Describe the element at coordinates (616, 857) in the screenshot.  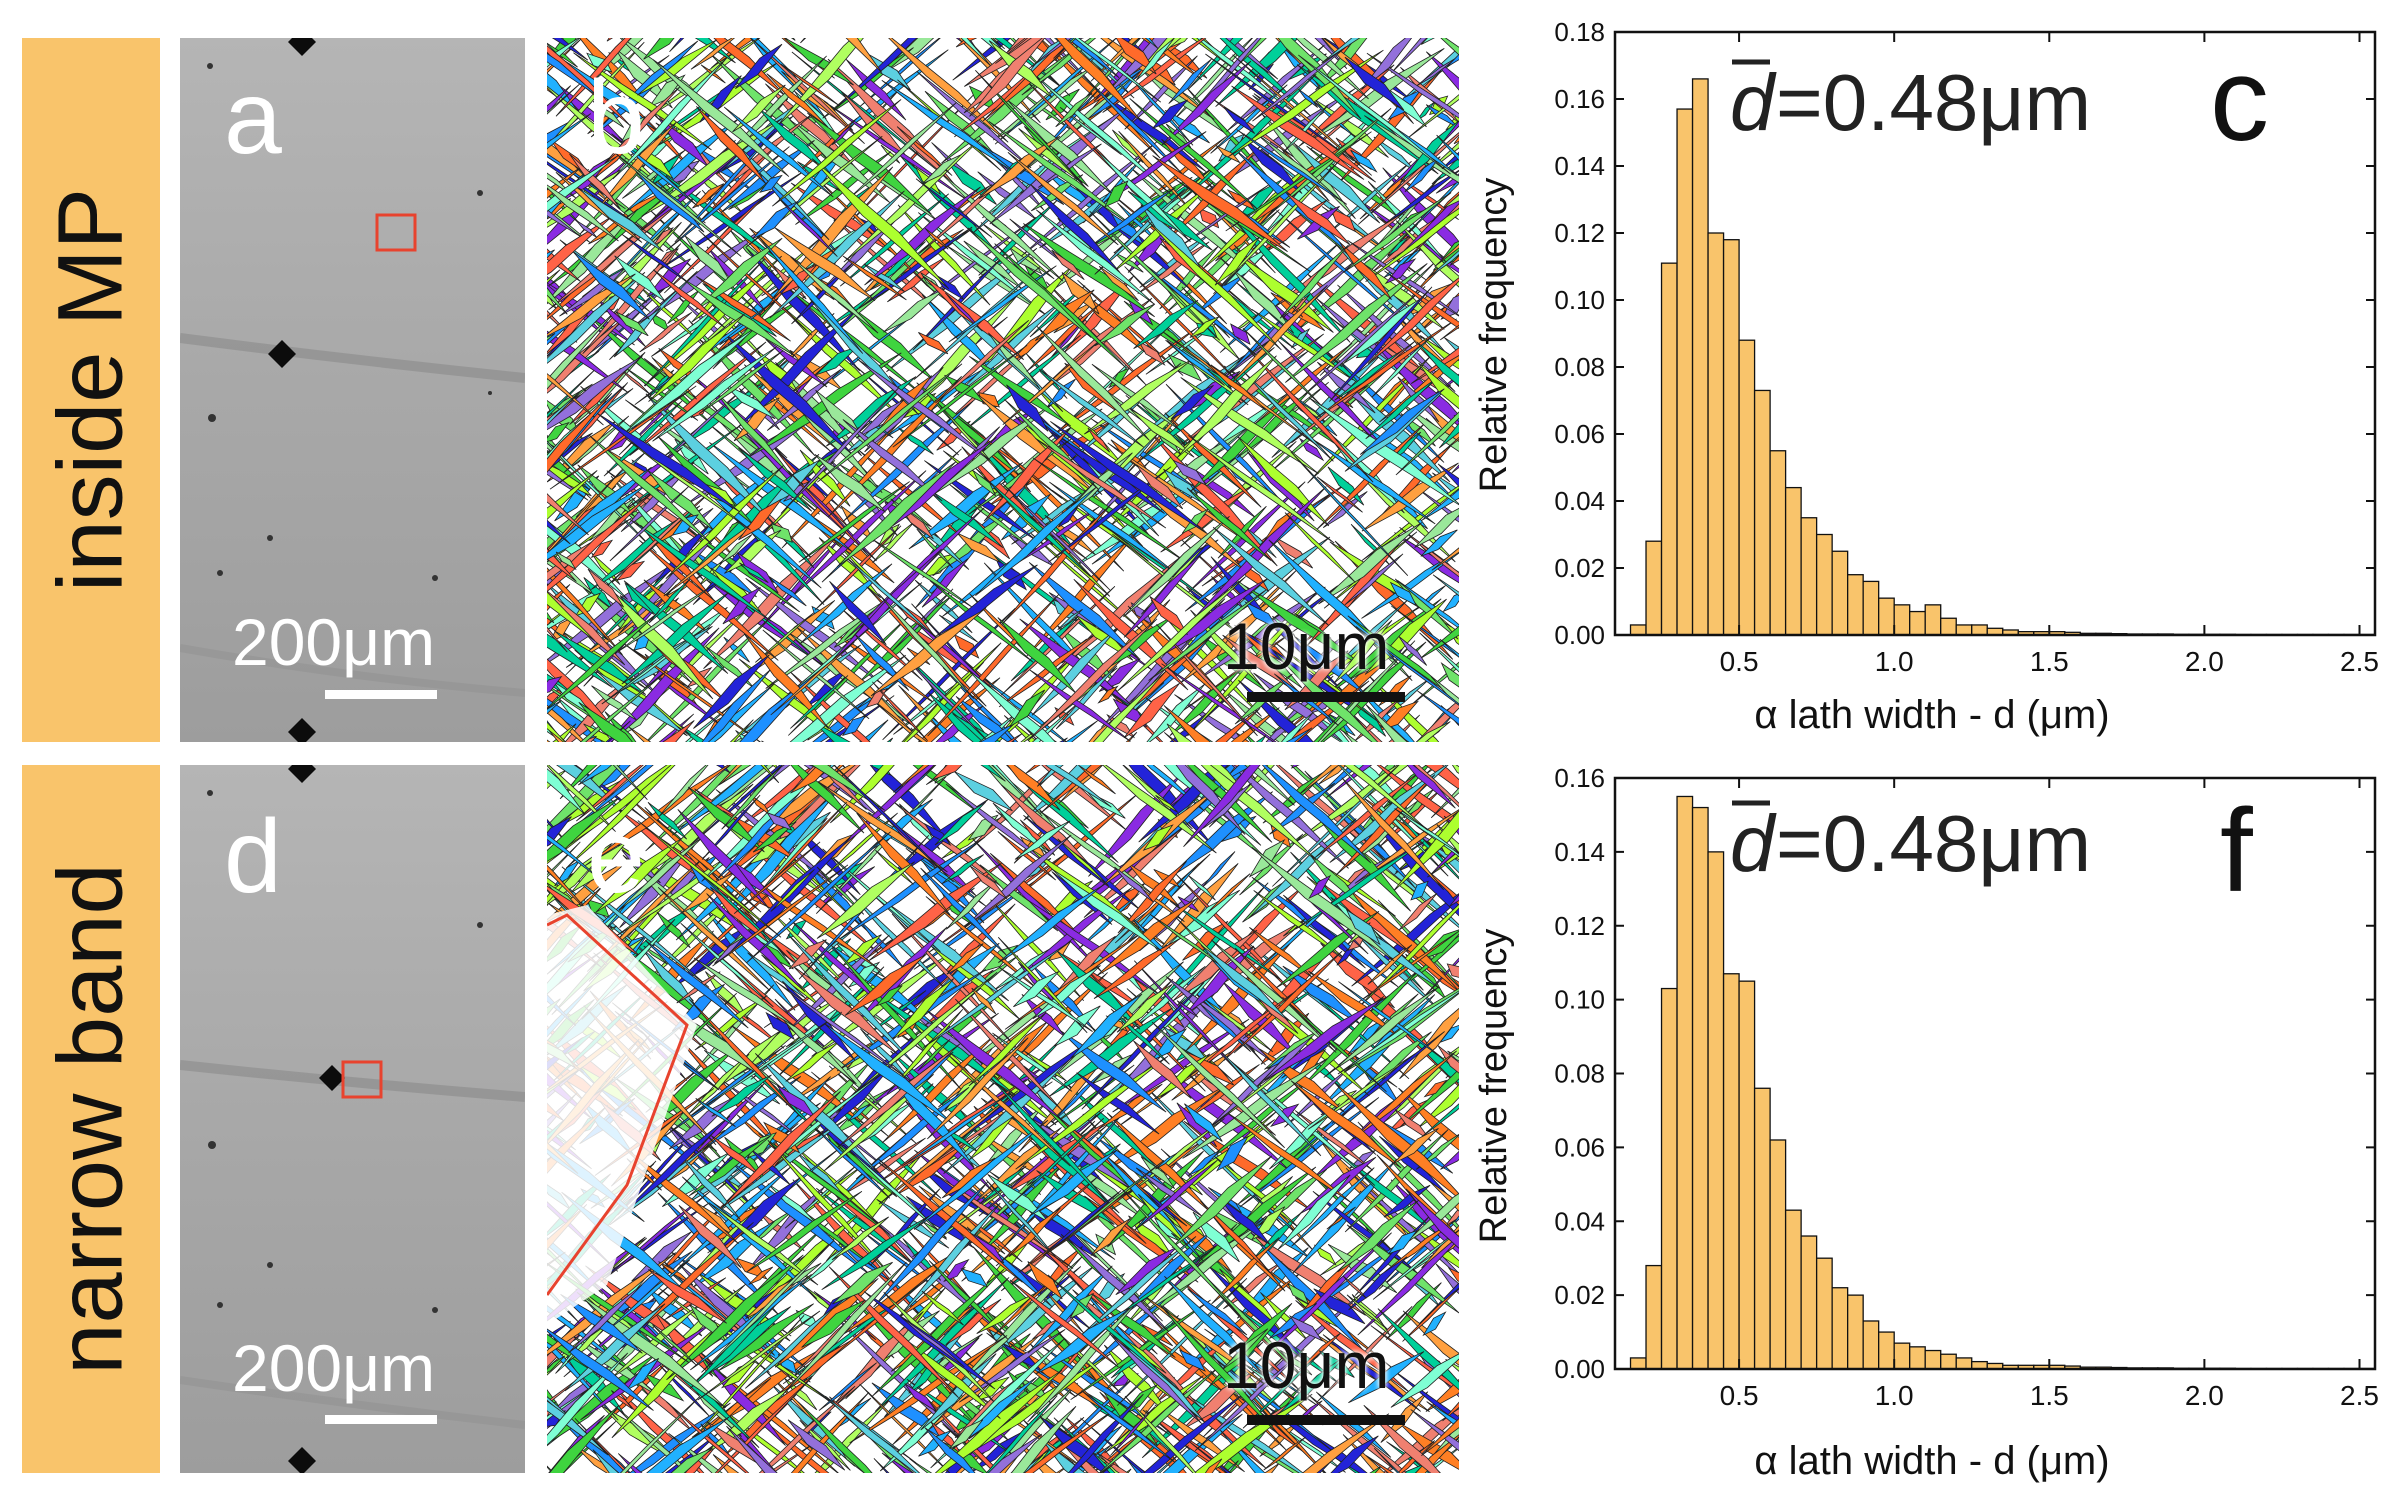
I see `panel-label-e: e` at that location.